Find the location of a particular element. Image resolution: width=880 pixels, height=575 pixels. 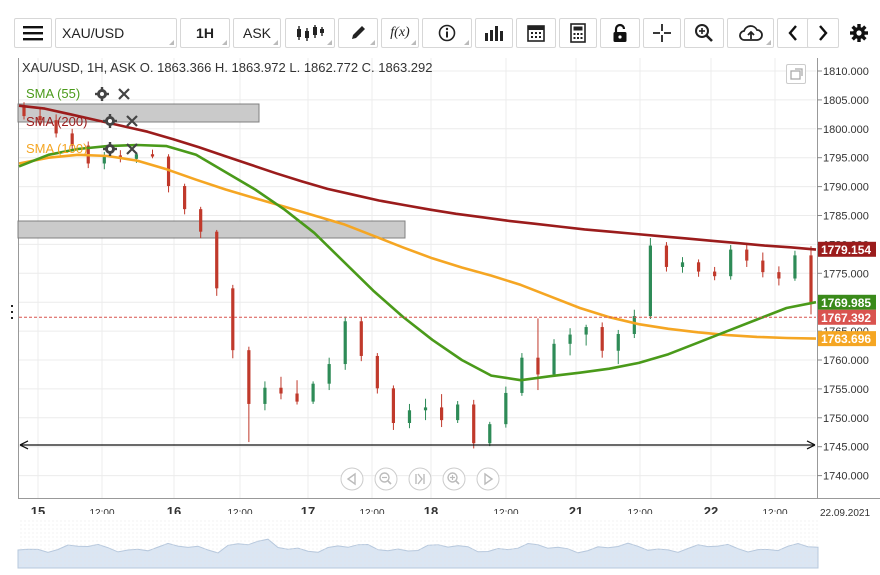

lock-button is located at coordinates (620, 33).